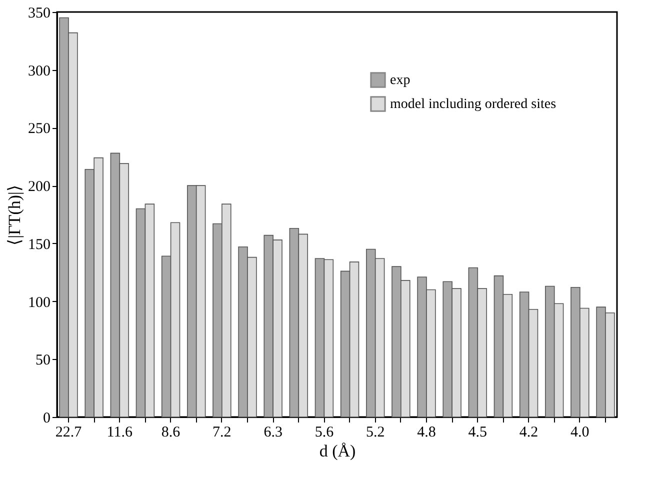 This screenshot has height=497, width=666. I want to click on y-tick-label: 200, so click(39, 187).